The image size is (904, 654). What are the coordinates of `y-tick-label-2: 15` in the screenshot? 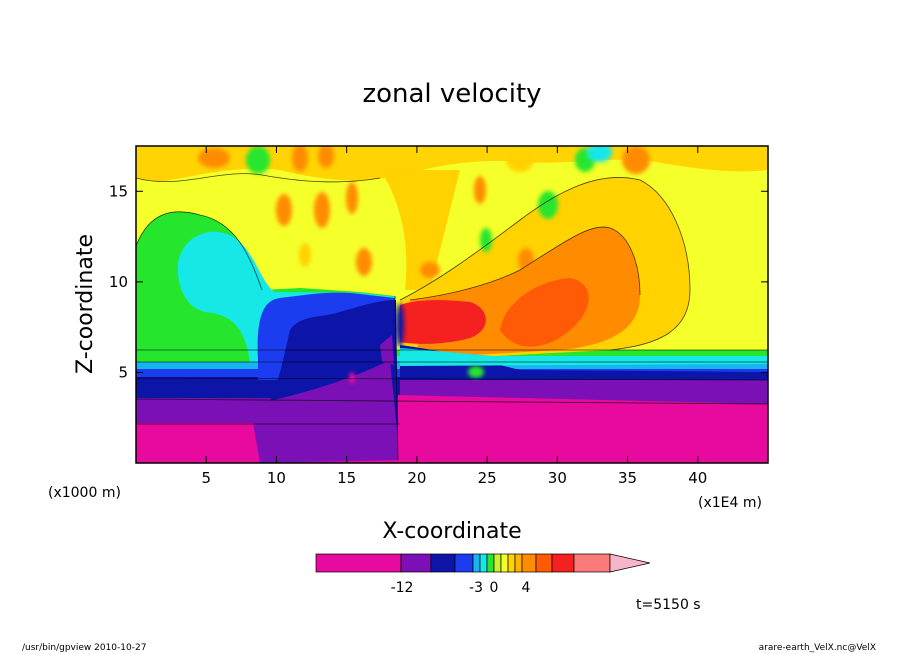 It's located at (118, 191).